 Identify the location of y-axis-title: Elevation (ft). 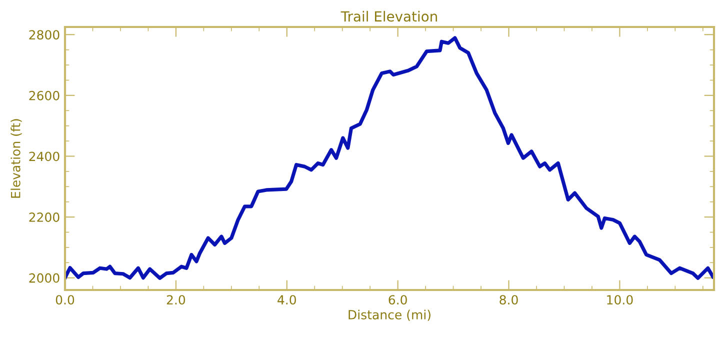
(16, 158).